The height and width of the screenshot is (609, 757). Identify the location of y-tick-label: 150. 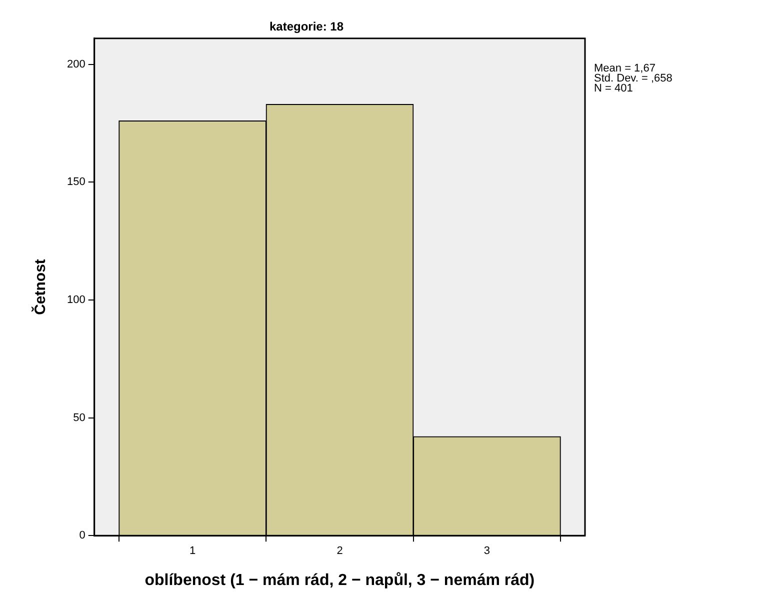
(76, 182).